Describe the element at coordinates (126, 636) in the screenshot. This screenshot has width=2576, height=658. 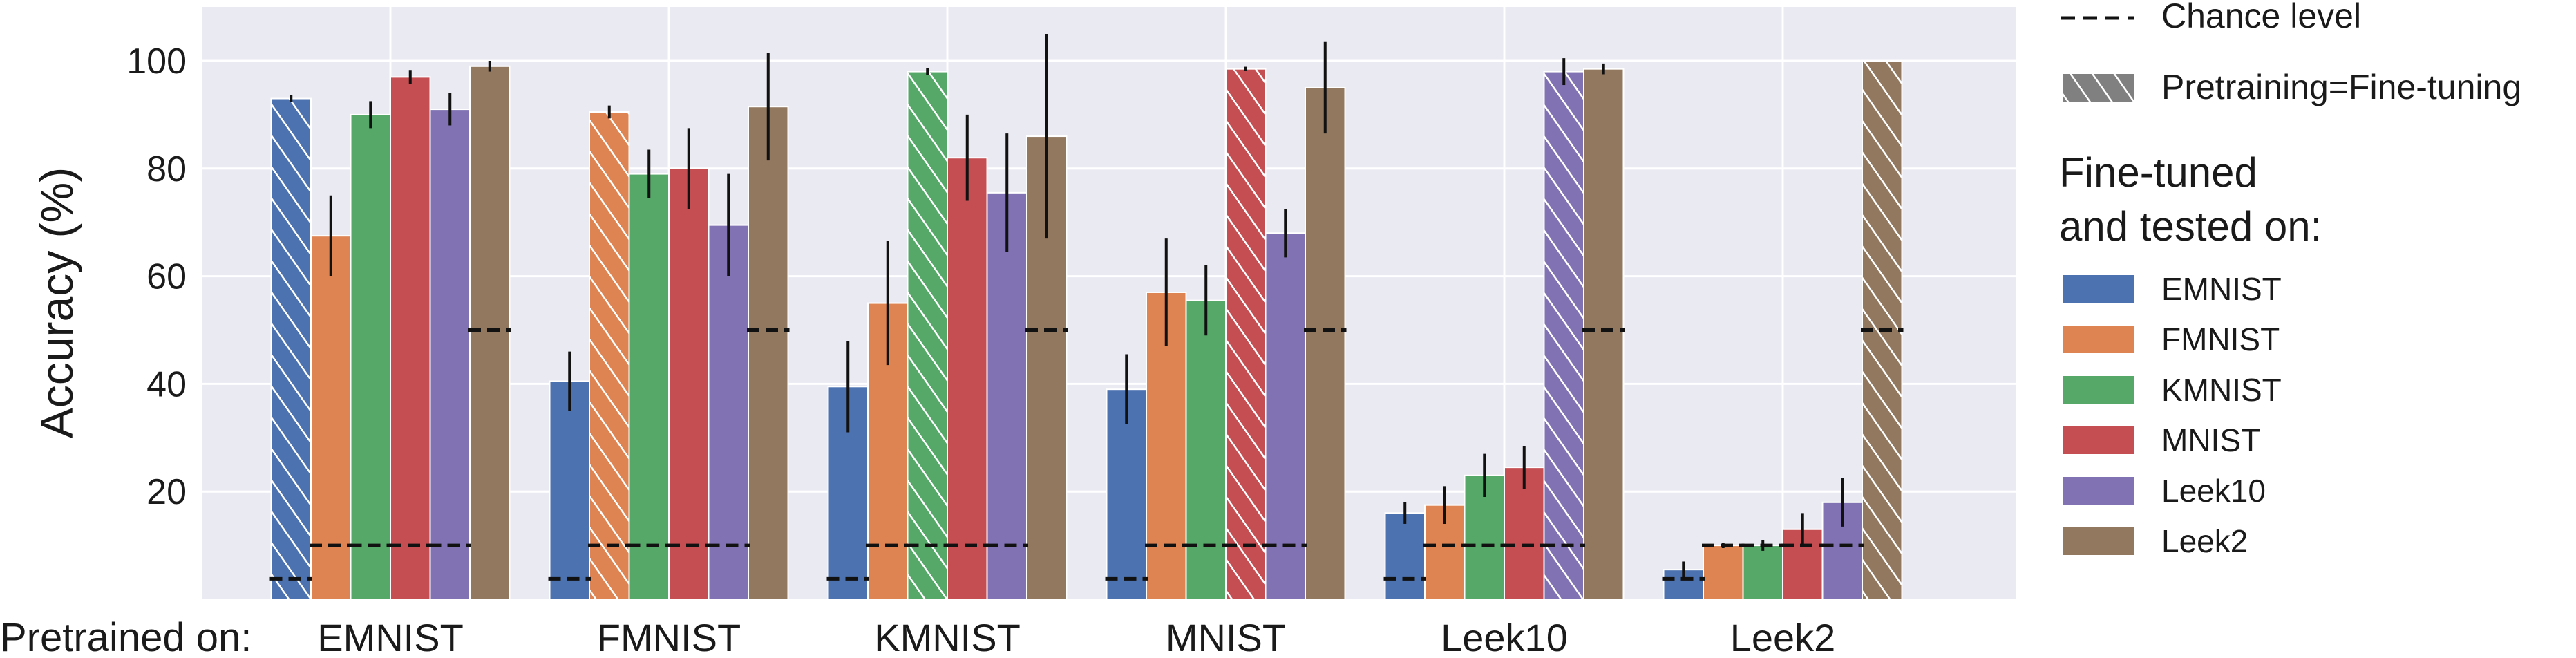
I see `x-axis-prefix-label: Pretrained on:` at that location.